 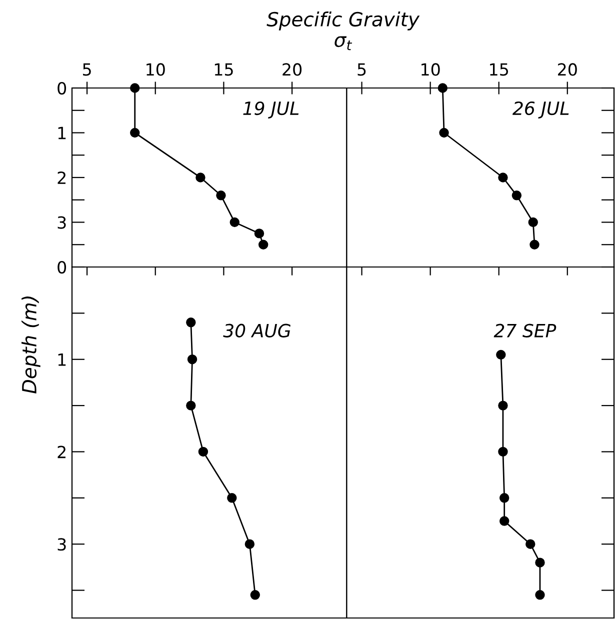 What do you see at coordinates (256, 331) in the screenshot?
I see `annotation: 30 AUG` at bounding box center [256, 331].